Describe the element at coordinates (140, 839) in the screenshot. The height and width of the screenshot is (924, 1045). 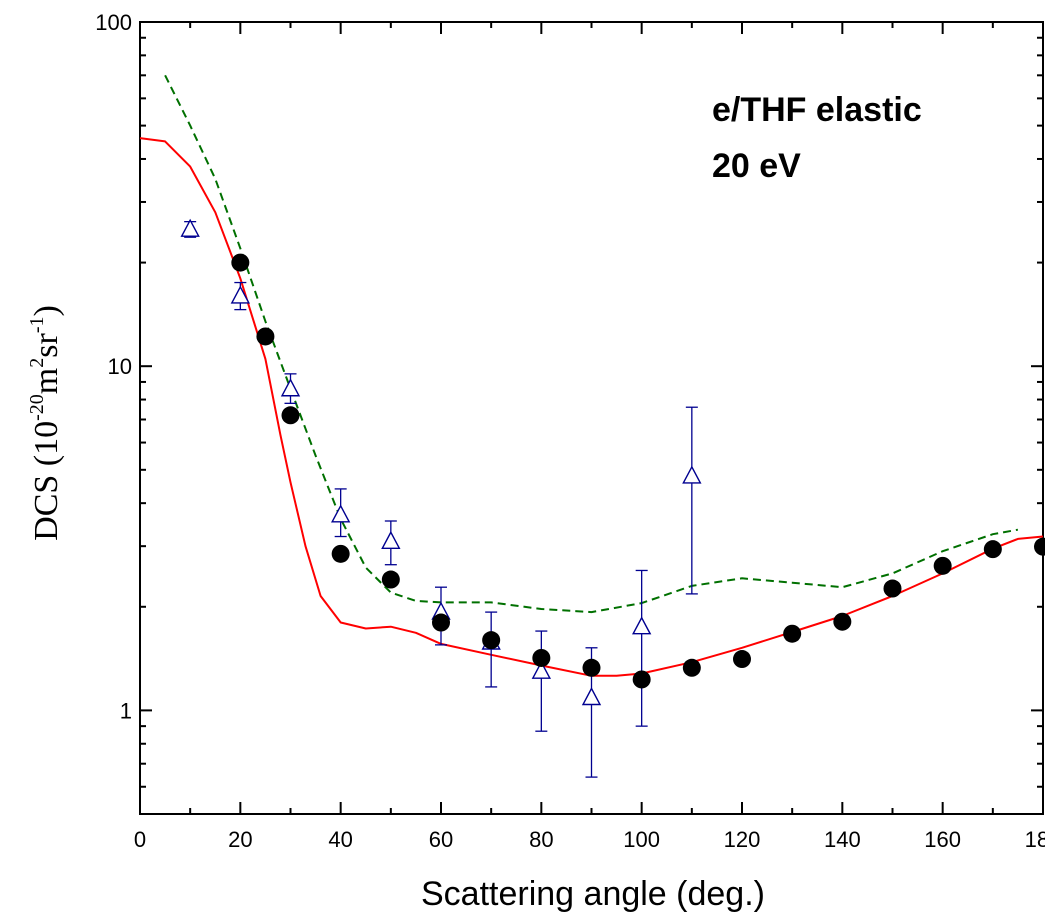
I see `x-tick-label: 0` at that location.